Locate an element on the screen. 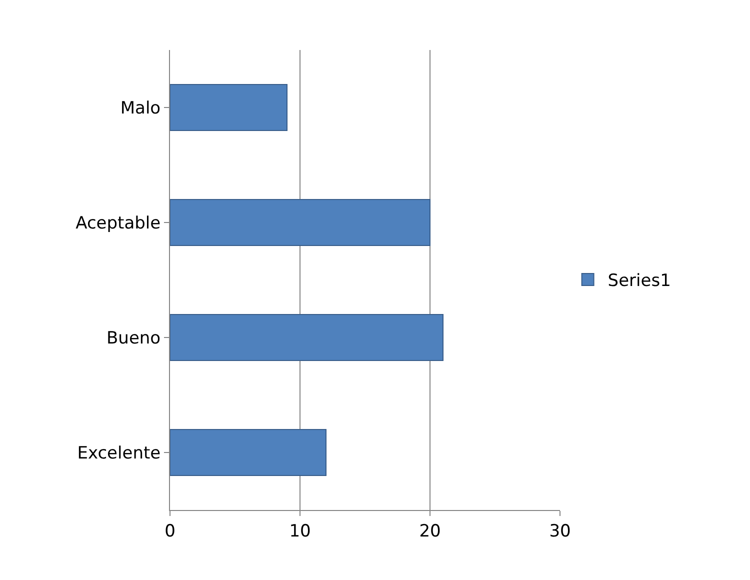  x-tick-label: 20 is located at coordinates (430, 531).